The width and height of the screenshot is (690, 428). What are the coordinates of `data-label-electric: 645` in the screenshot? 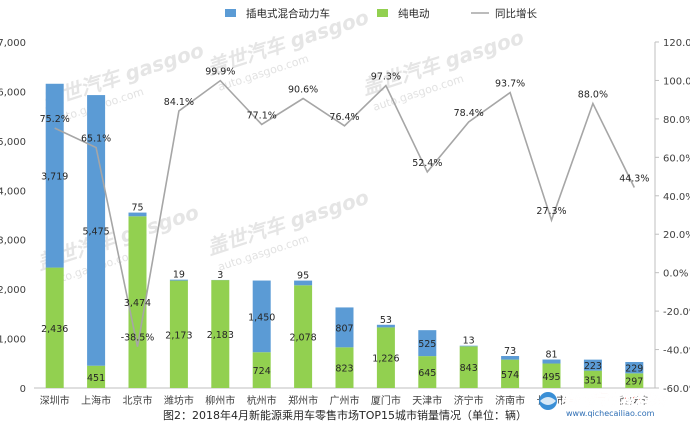 It's located at (427, 373).